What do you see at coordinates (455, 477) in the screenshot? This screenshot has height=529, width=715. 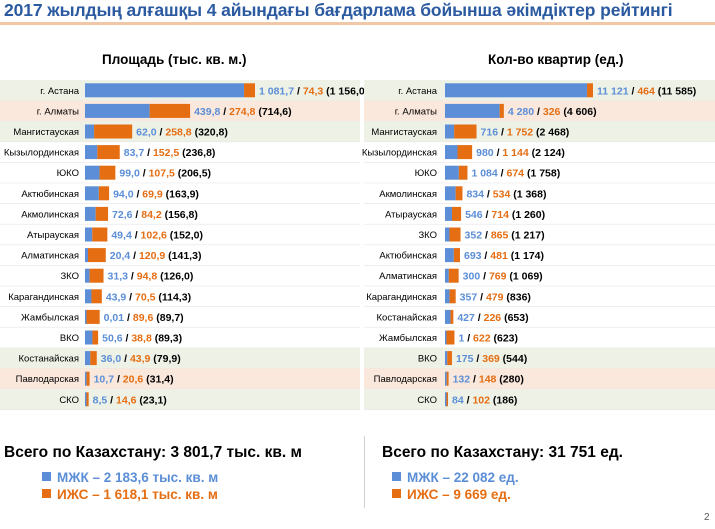 I see `legend-mzh-apartments: МЖК – 22 082 ед.` at bounding box center [455, 477].